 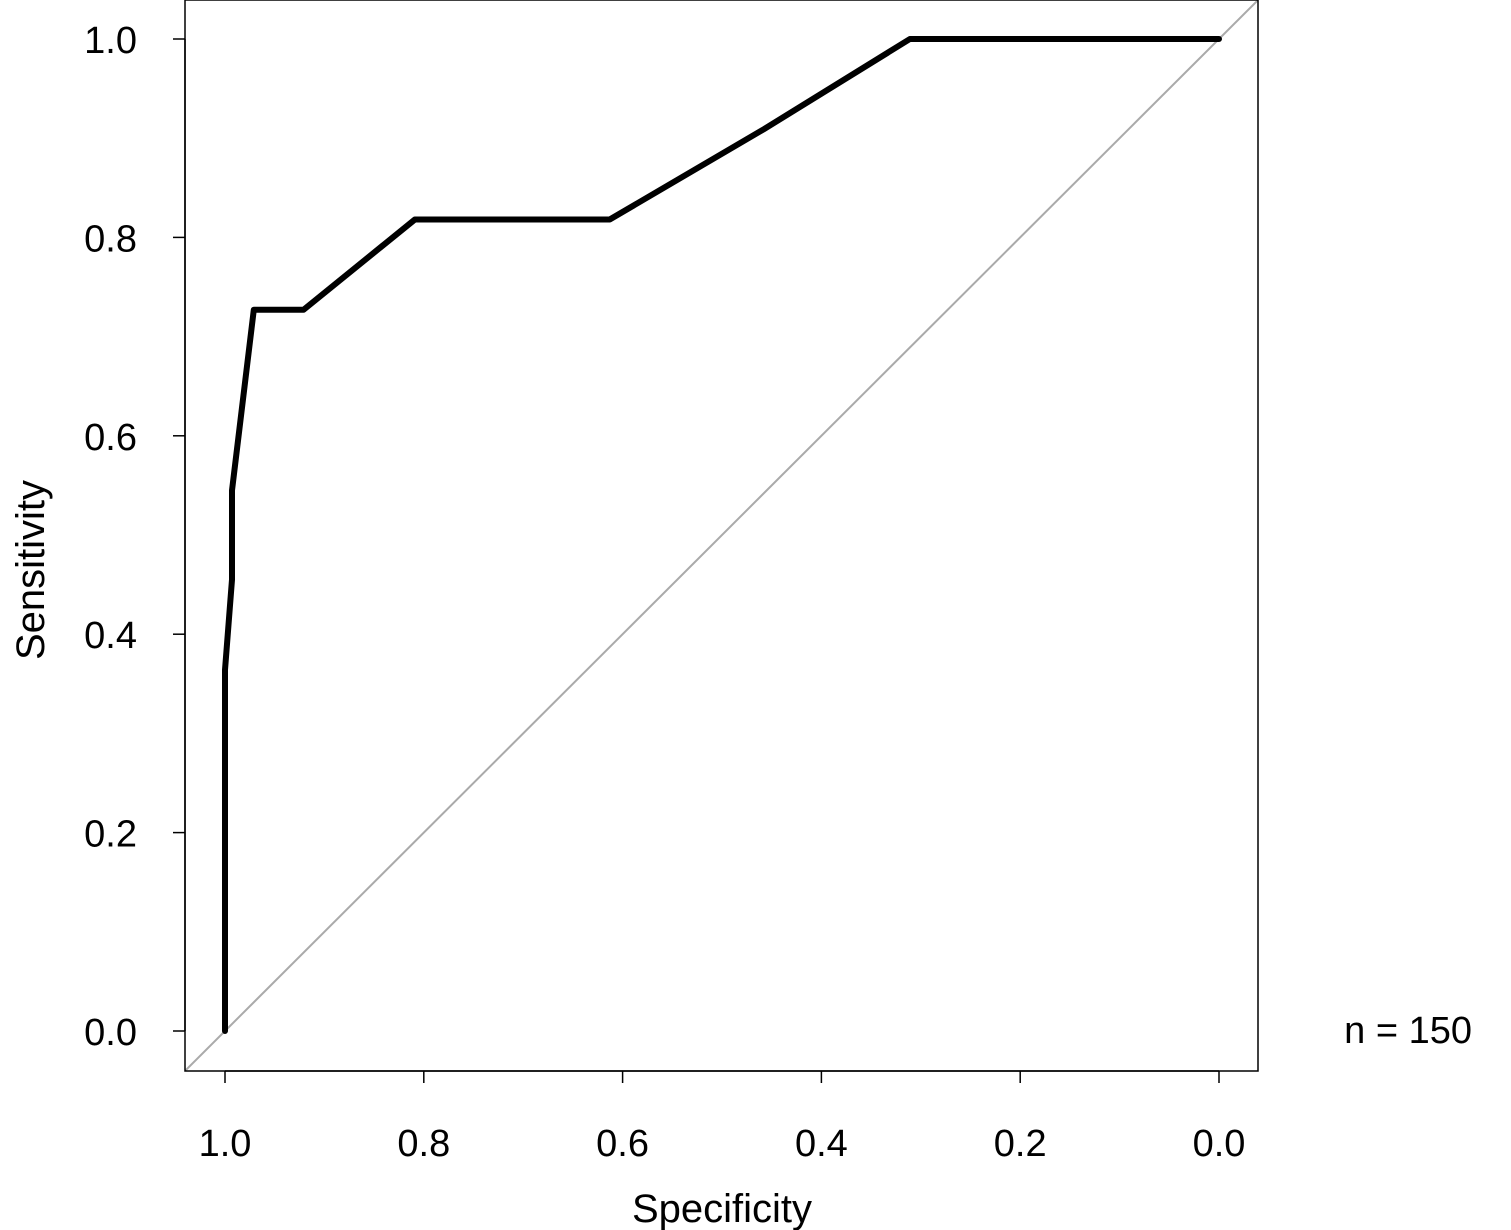 I want to click on x-axis-title: Specificity, so click(x=722, y=1208).